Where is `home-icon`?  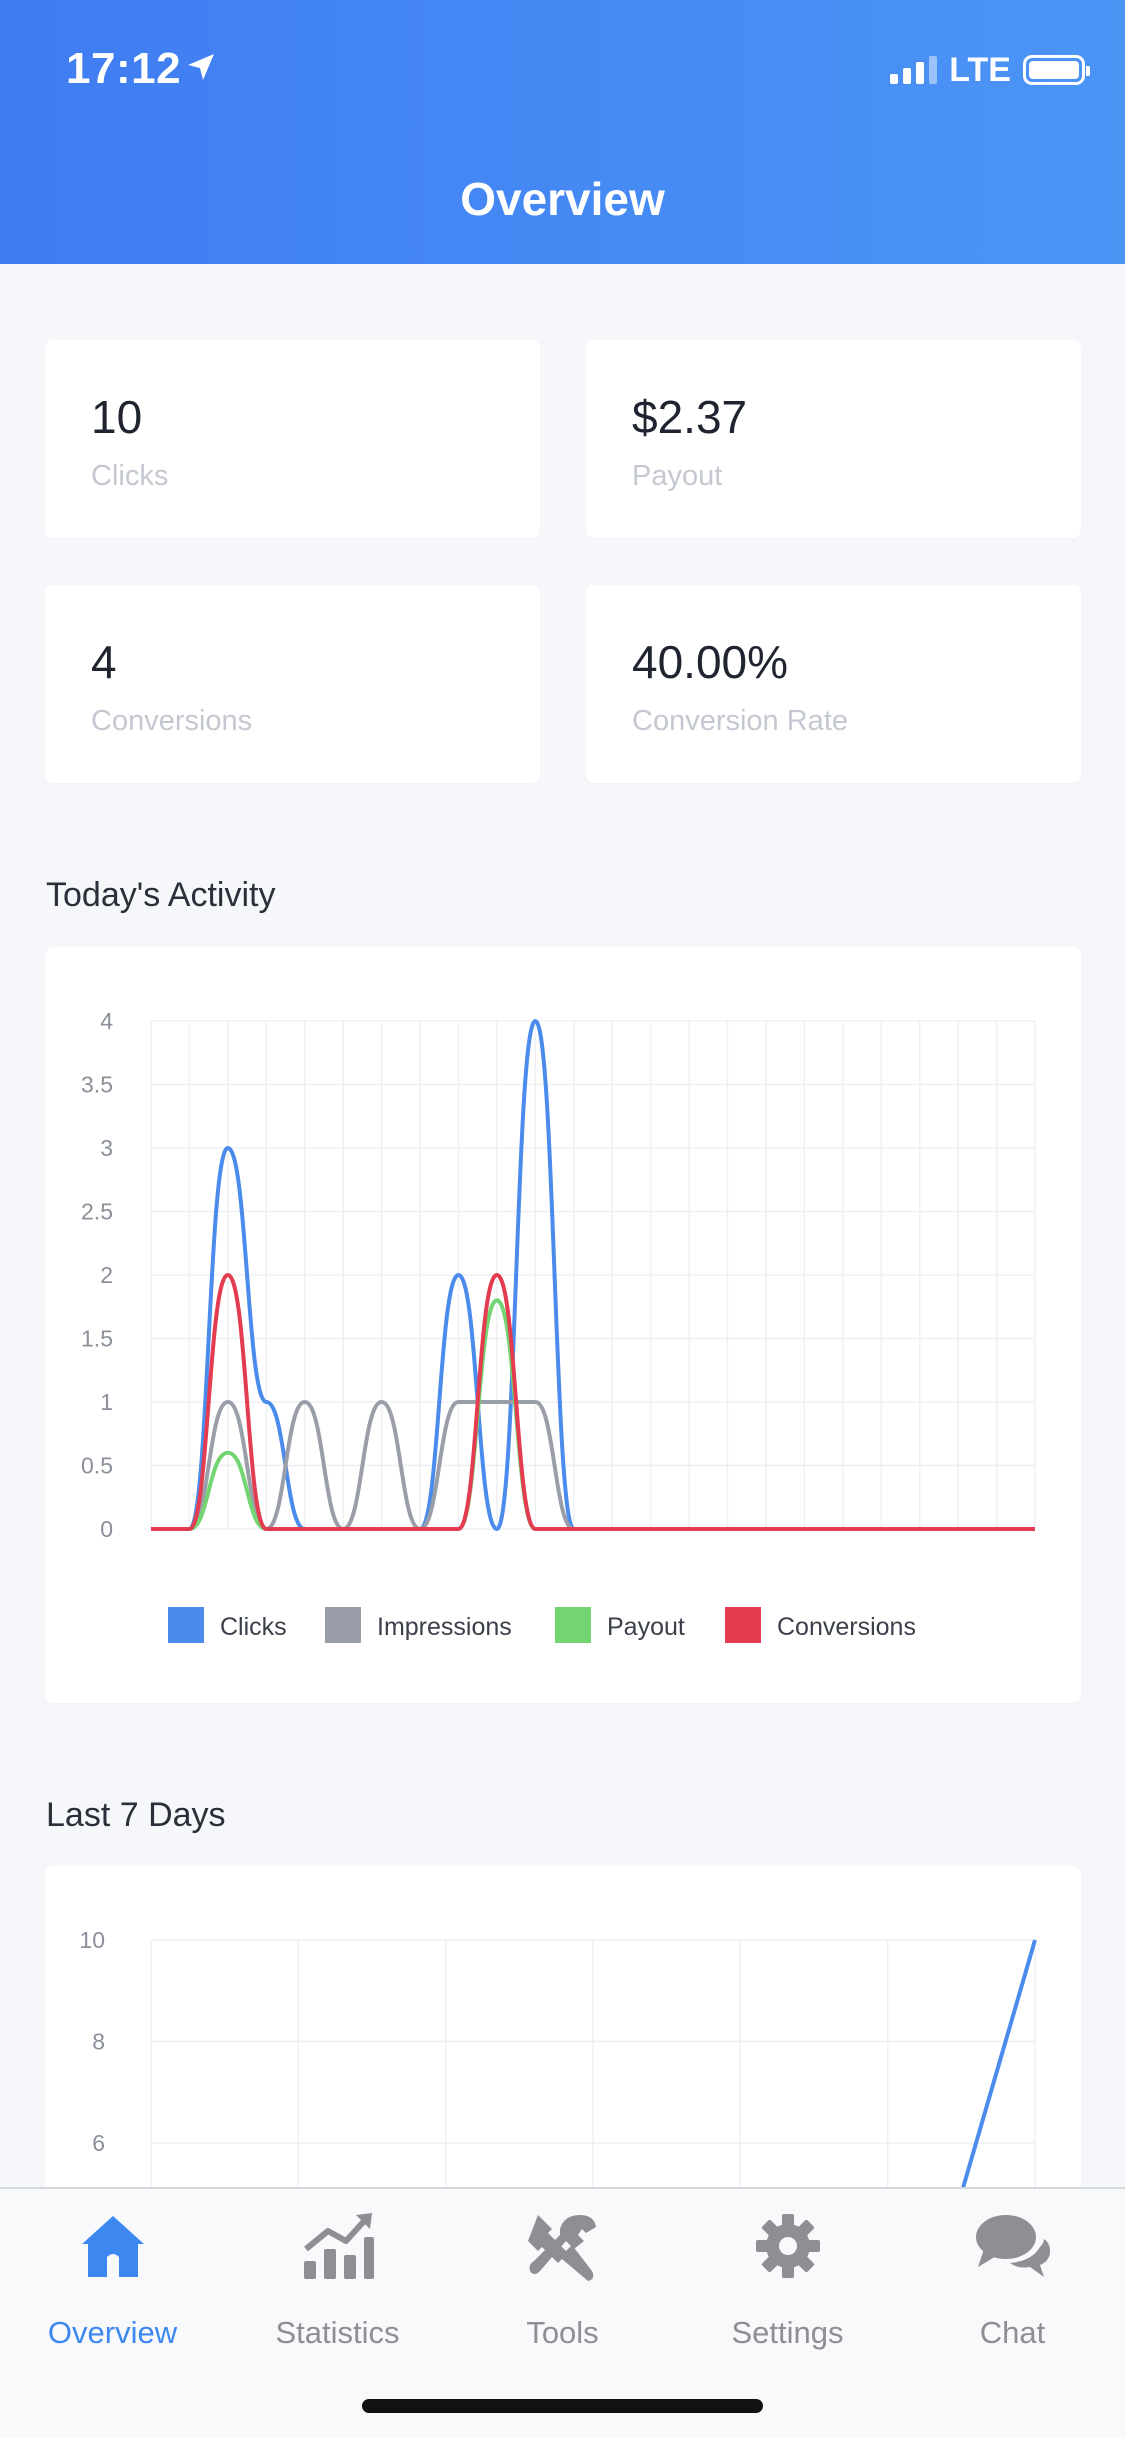 home-icon is located at coordinates (112, 2246).